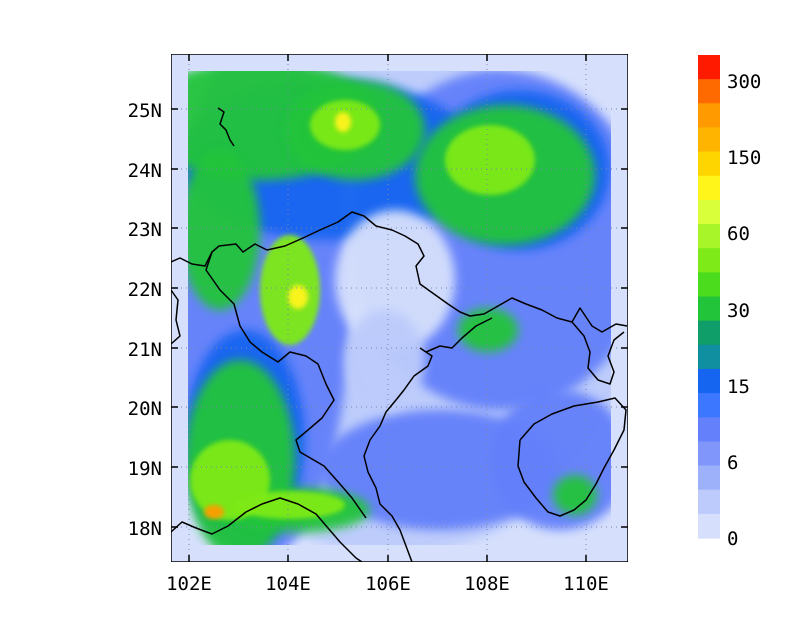 Image resolution: width=800 pixels, height=618 pixels. I want to click on lat-label-23n: 23N, so click(145, 230).